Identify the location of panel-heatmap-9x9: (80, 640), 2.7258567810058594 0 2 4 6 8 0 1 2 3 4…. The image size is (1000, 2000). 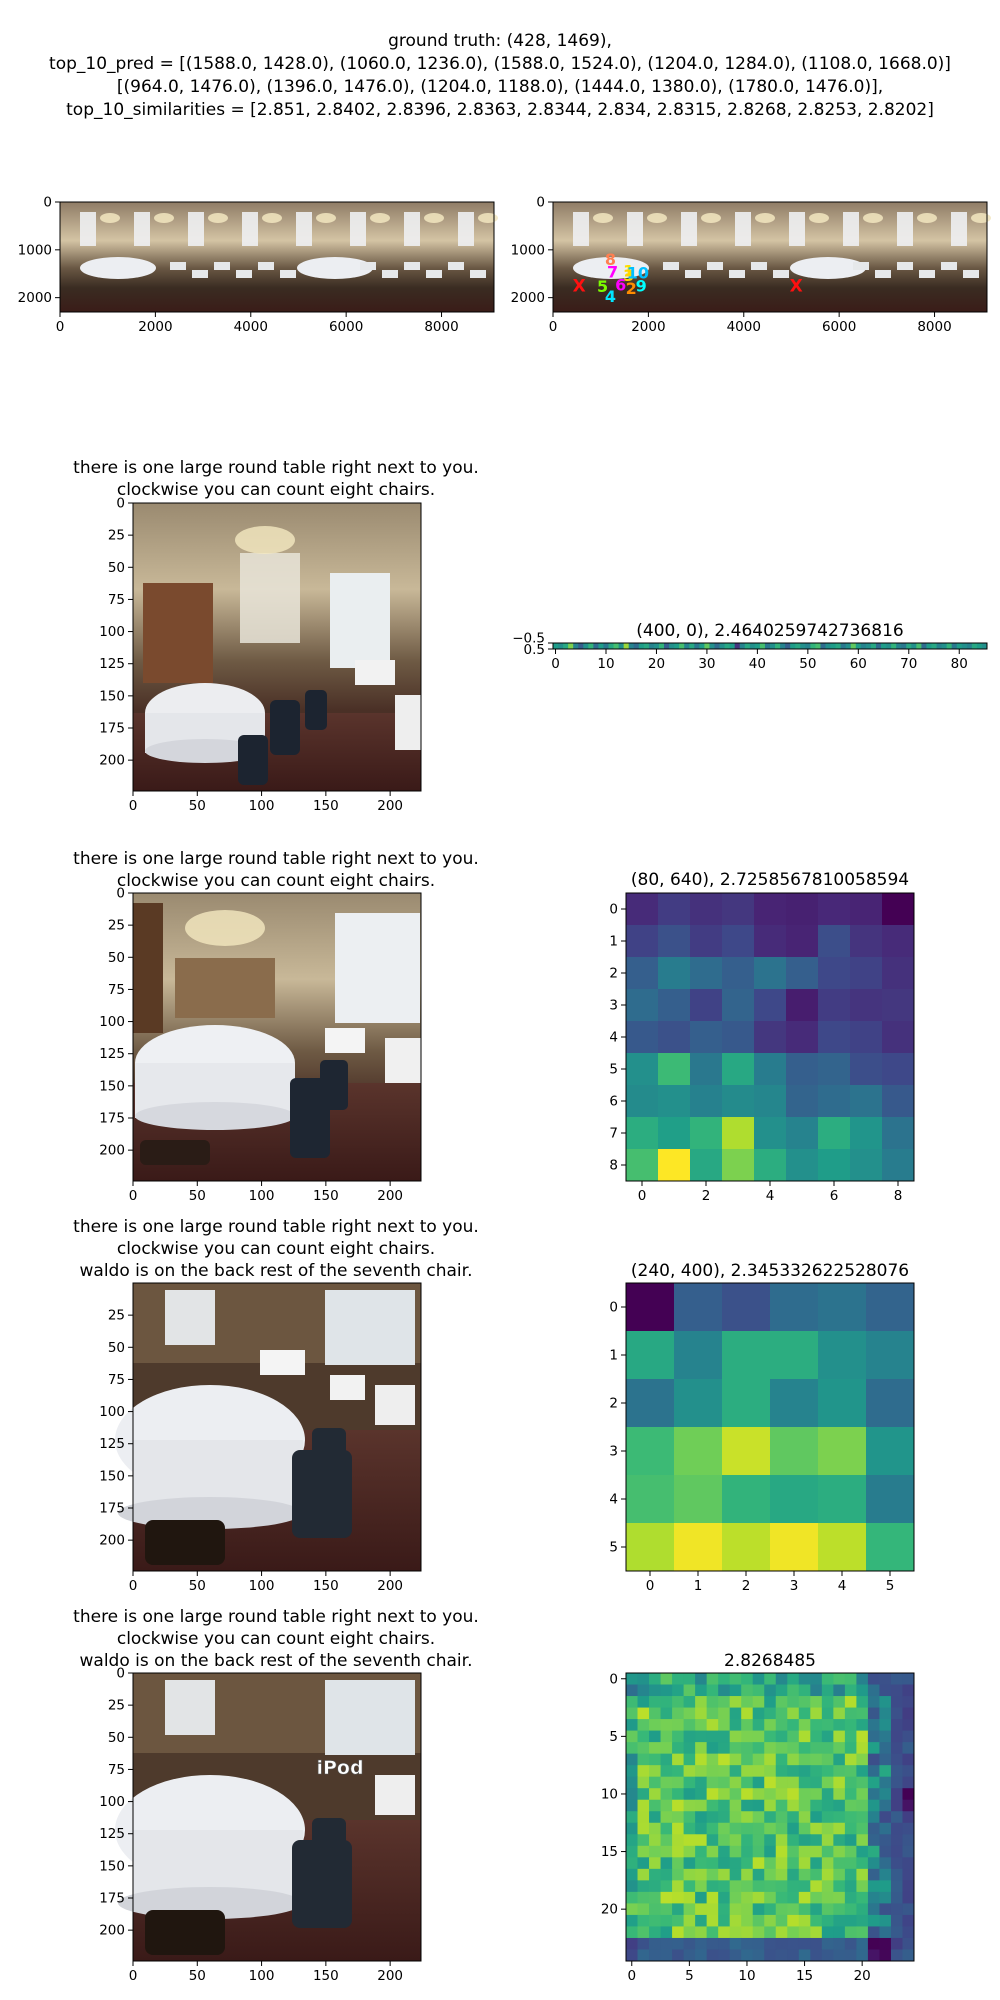
(762, 1037).